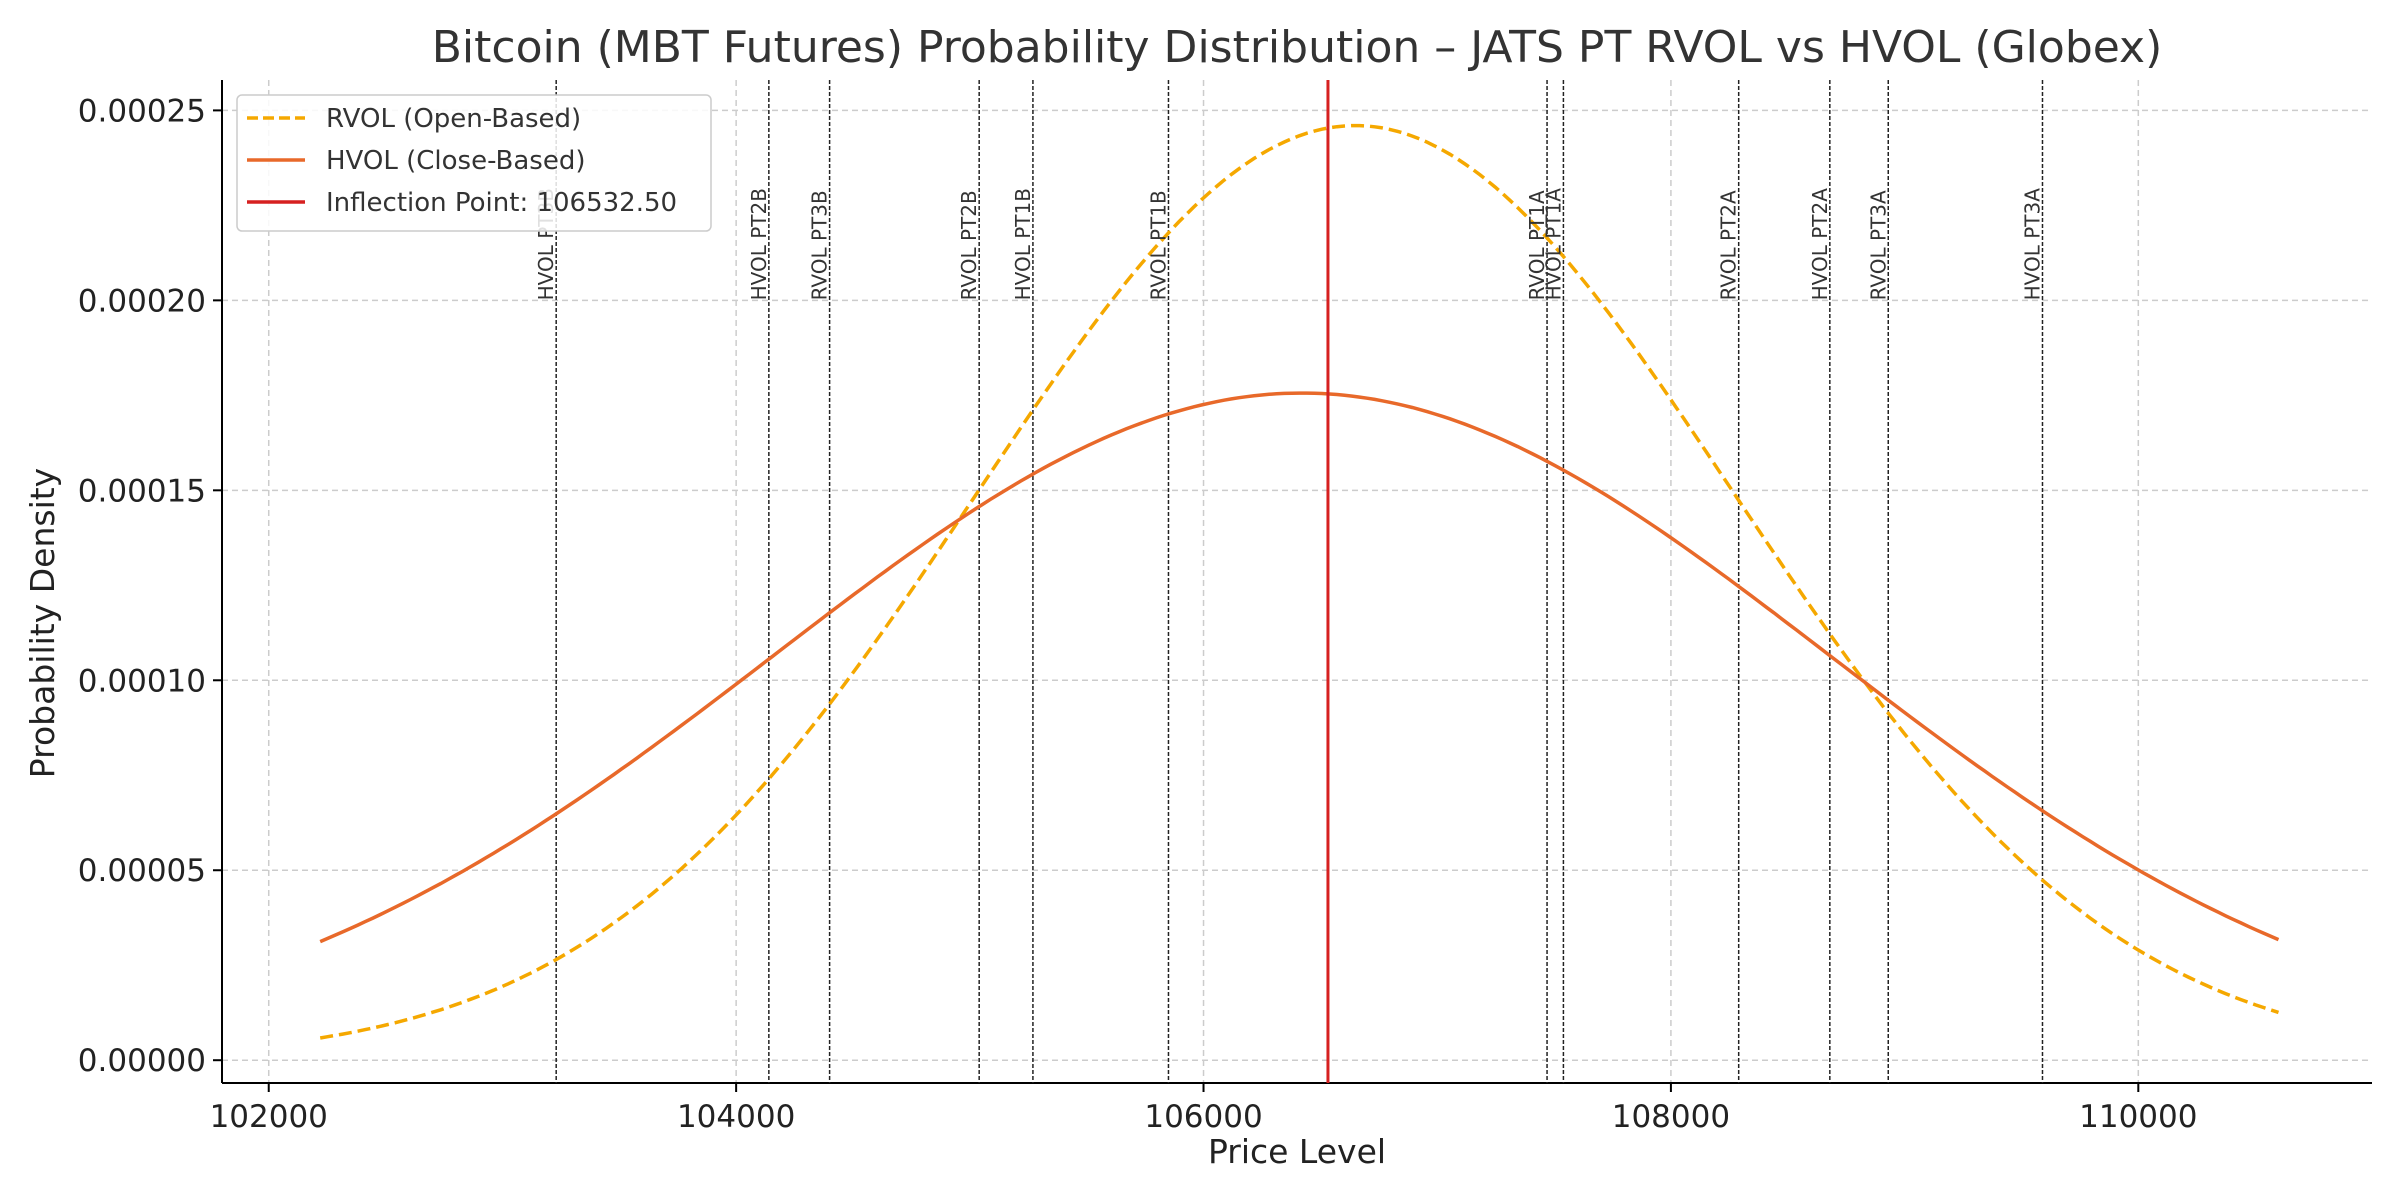 Image resolution: width=2400 pixels, height=1204 pixels. What do you see at coordinates (2138, 1117) in the screenshot?
I see `x-tick-label: 110000` at bounding box center [2138, 1117].